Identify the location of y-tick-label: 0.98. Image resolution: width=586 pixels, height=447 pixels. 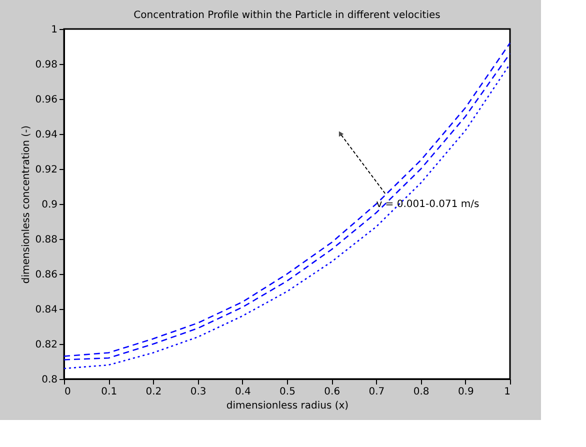
(46, 65).